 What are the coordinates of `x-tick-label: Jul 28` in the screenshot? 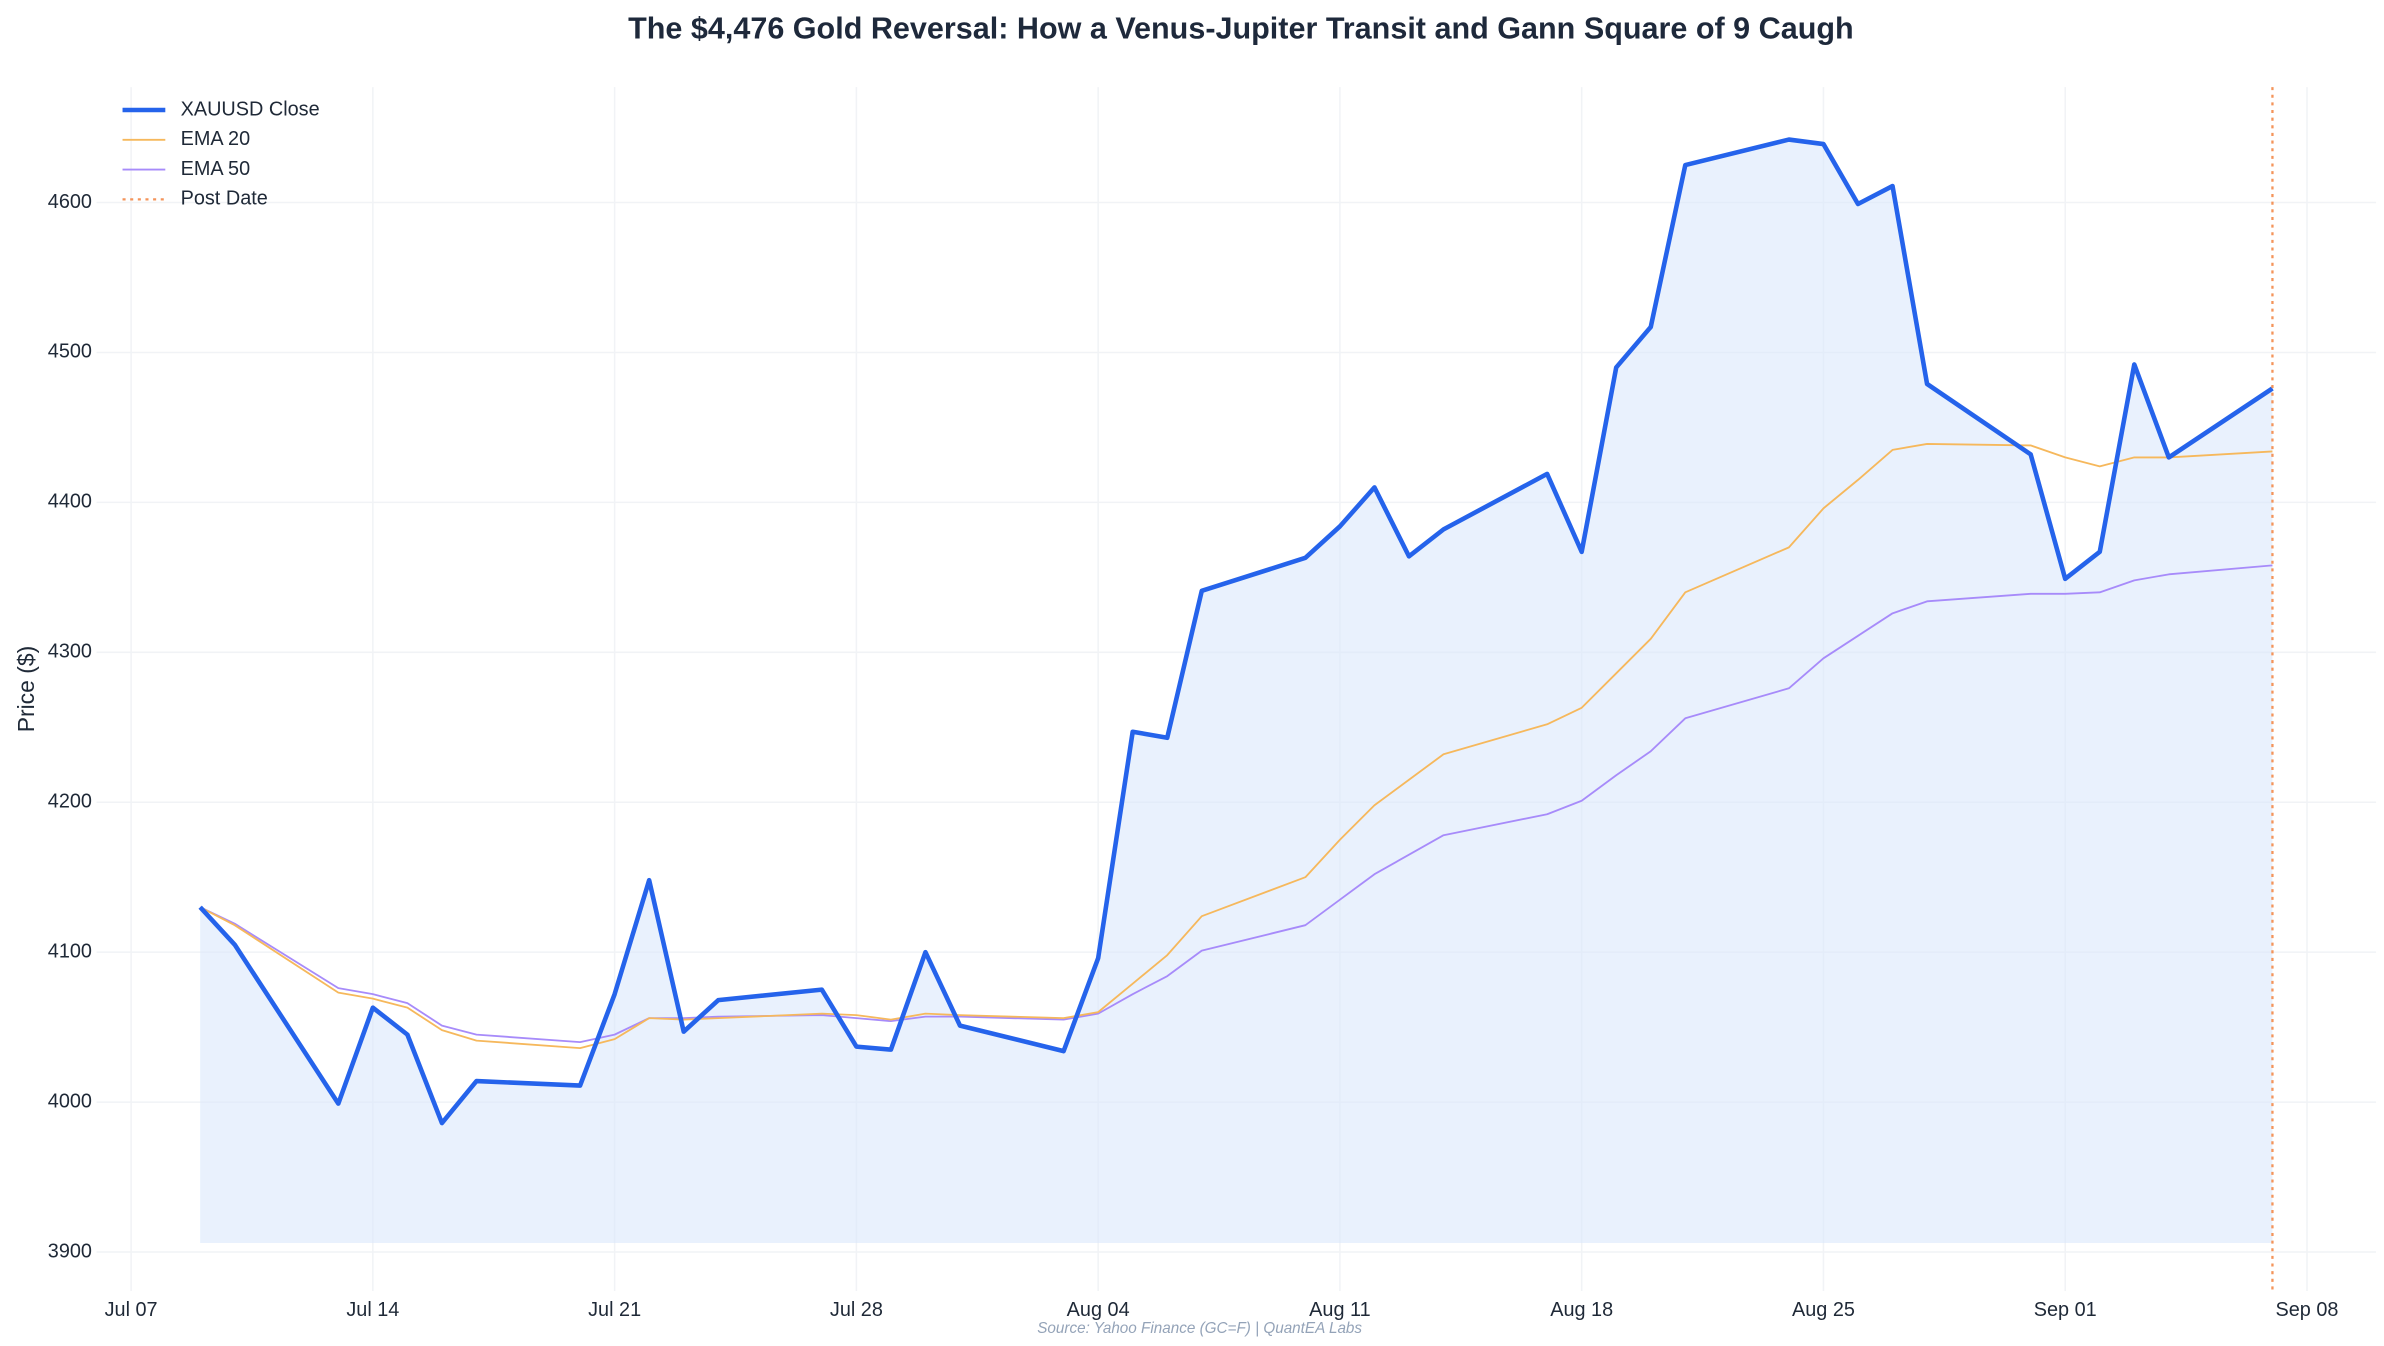 It's located at (856, 1310).